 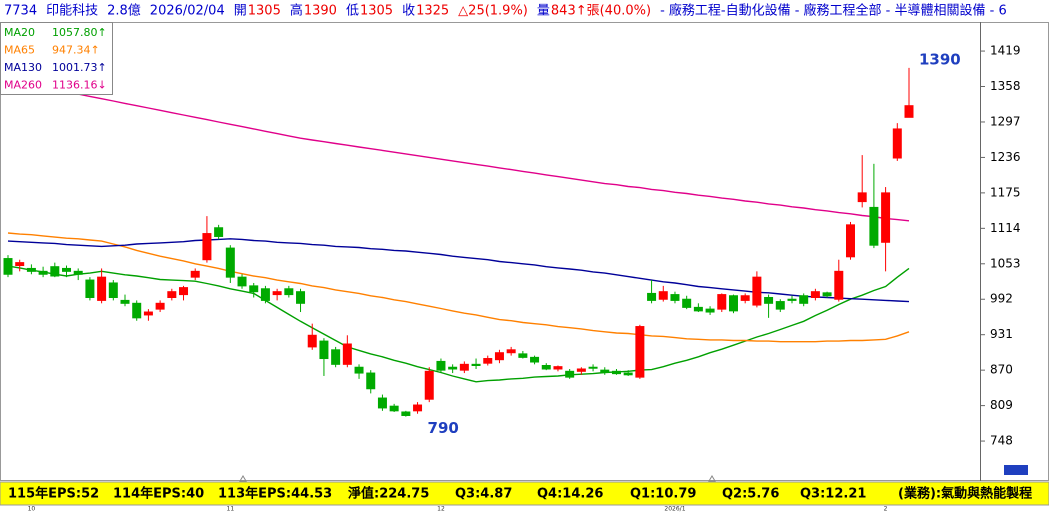 I want to click on eps-text: 113年EPS:44.53, so click(x=275, y=494).